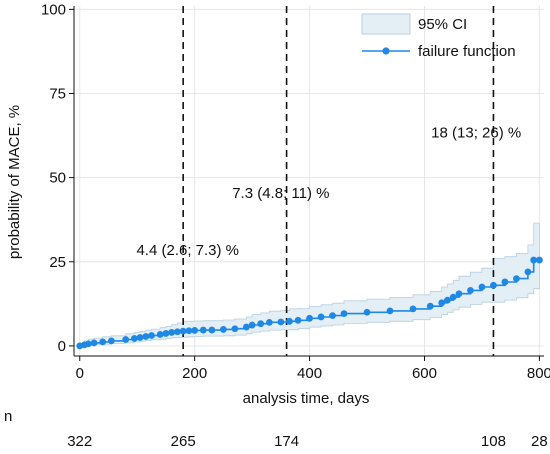 This screenshot has width=550, height=454. What do you see at coordinates (183, 441) in the screenshot?
I see `risk-count: 265` at bounding box center [183, 441].